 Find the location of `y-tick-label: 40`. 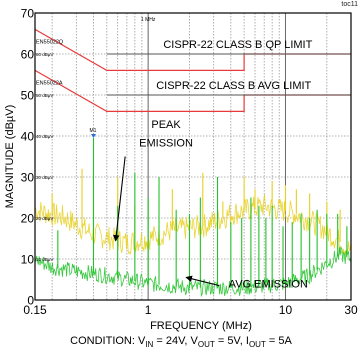

y-tick-label: 40 is located at coordinates (28, 137).